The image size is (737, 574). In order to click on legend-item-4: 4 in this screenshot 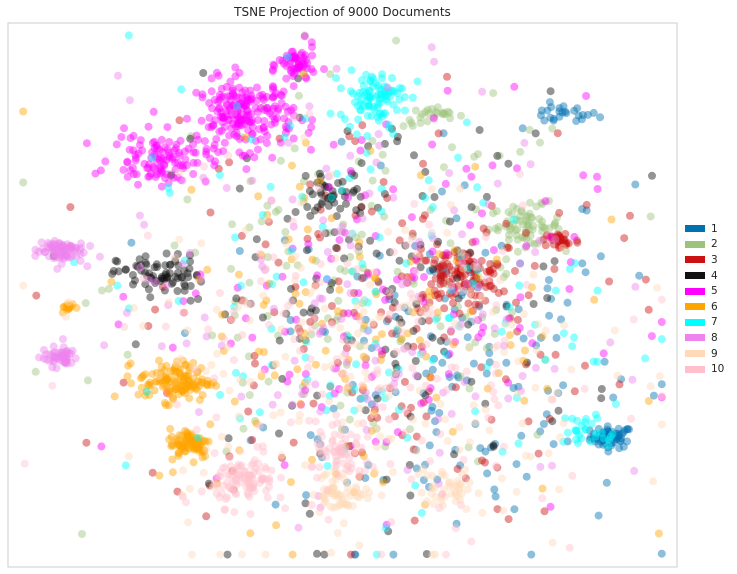, I will do `click(704, 276)`.